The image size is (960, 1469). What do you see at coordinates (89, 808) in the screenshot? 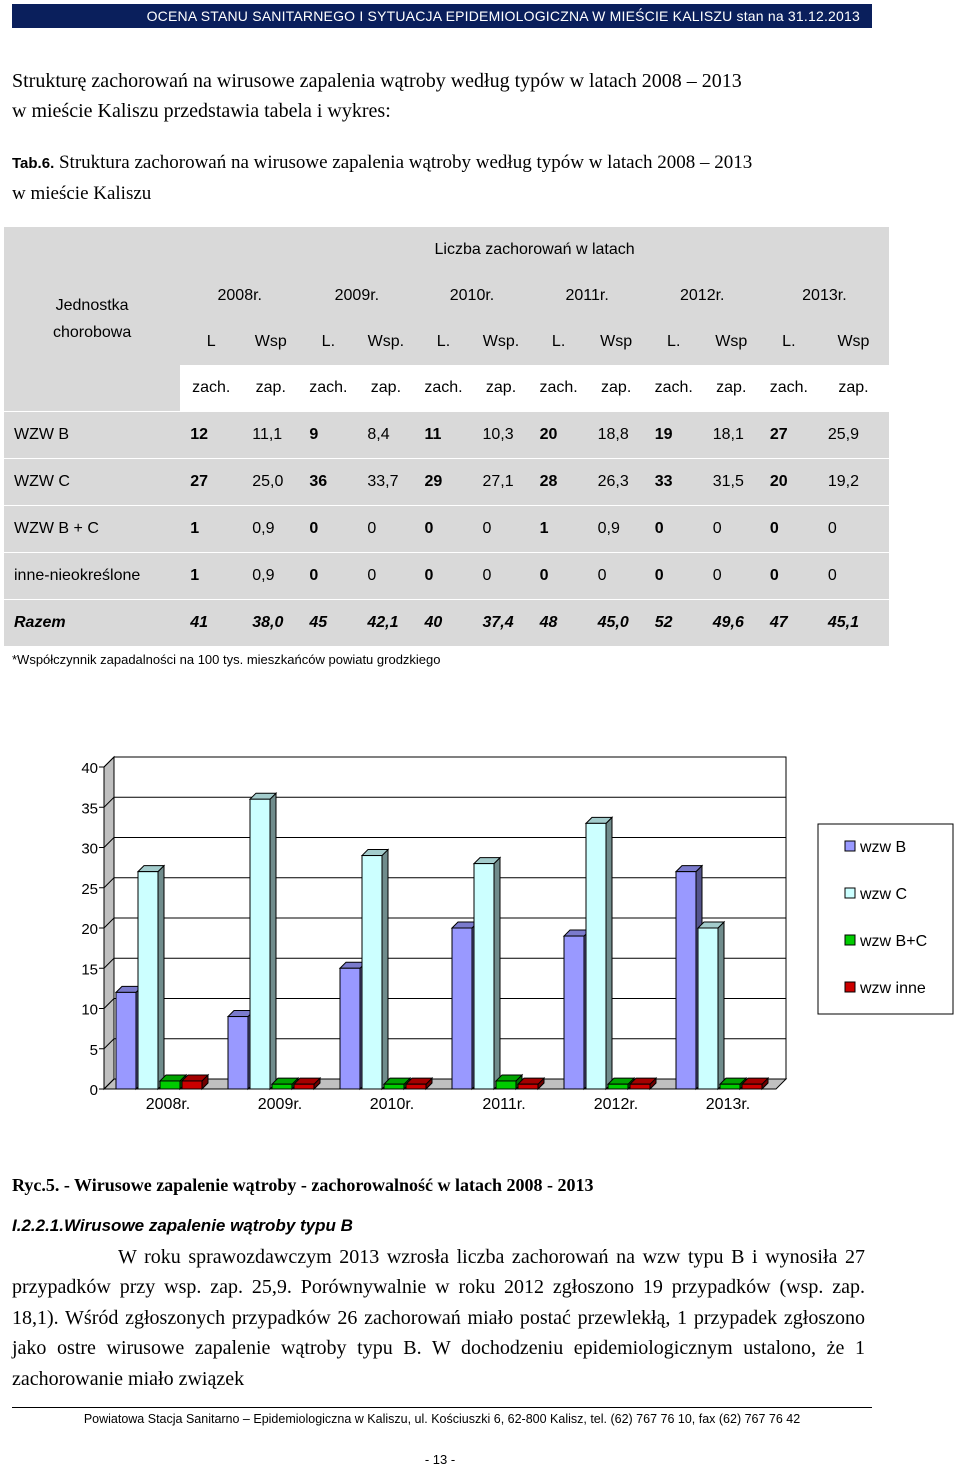
I see `y-tick-label: 35` at bounding box center [89, 808].